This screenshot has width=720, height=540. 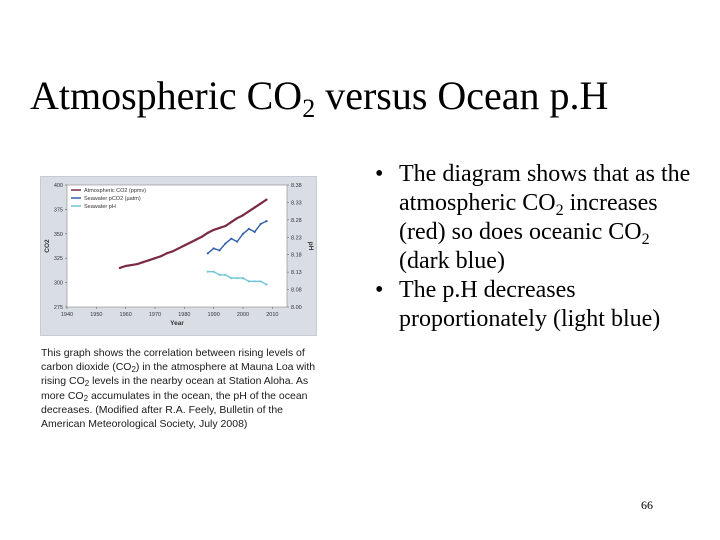 I want to click on bullet-text: (dark blue), so click(x=452, y=261).